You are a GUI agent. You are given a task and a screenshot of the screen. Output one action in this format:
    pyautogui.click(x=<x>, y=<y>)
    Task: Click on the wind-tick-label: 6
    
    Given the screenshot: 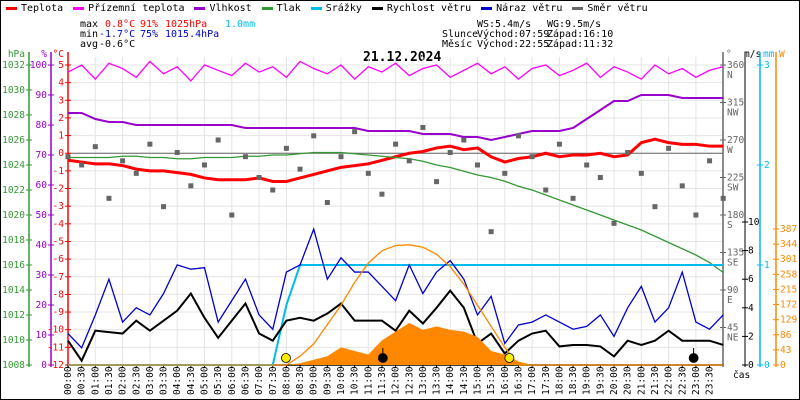 What is the action you would take?
    pyautogui.click(x=751, y=279)
    